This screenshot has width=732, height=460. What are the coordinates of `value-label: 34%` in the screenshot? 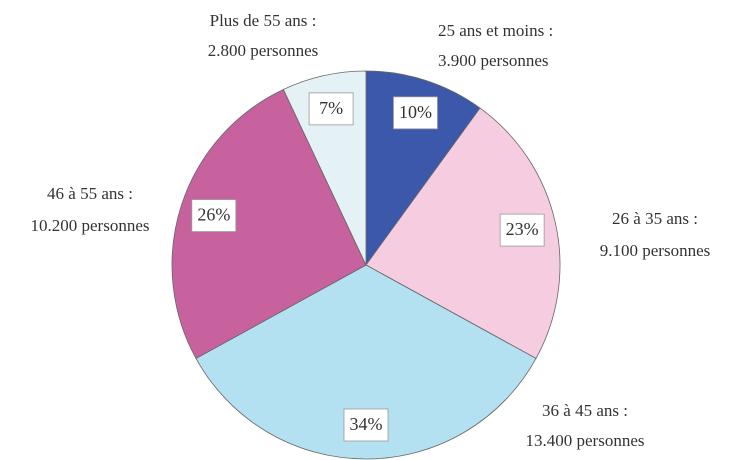 It's located at (366, 424).